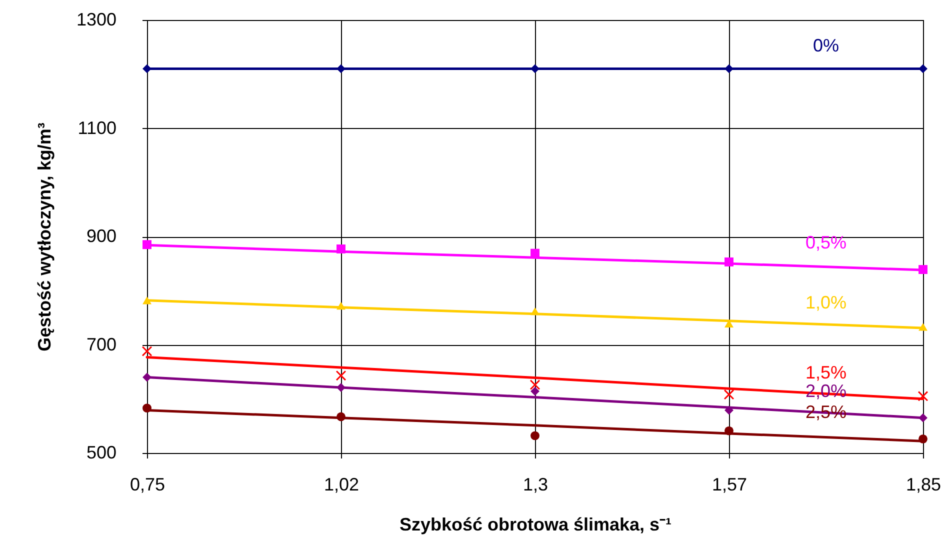  I want to click on y-tick-label: 1300, so click(96, 20).